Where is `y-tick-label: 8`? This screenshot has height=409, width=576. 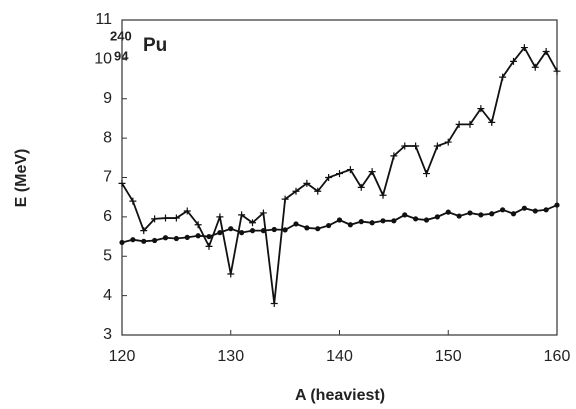 y-tick-label: 8 is located at coordinates (107, 137).